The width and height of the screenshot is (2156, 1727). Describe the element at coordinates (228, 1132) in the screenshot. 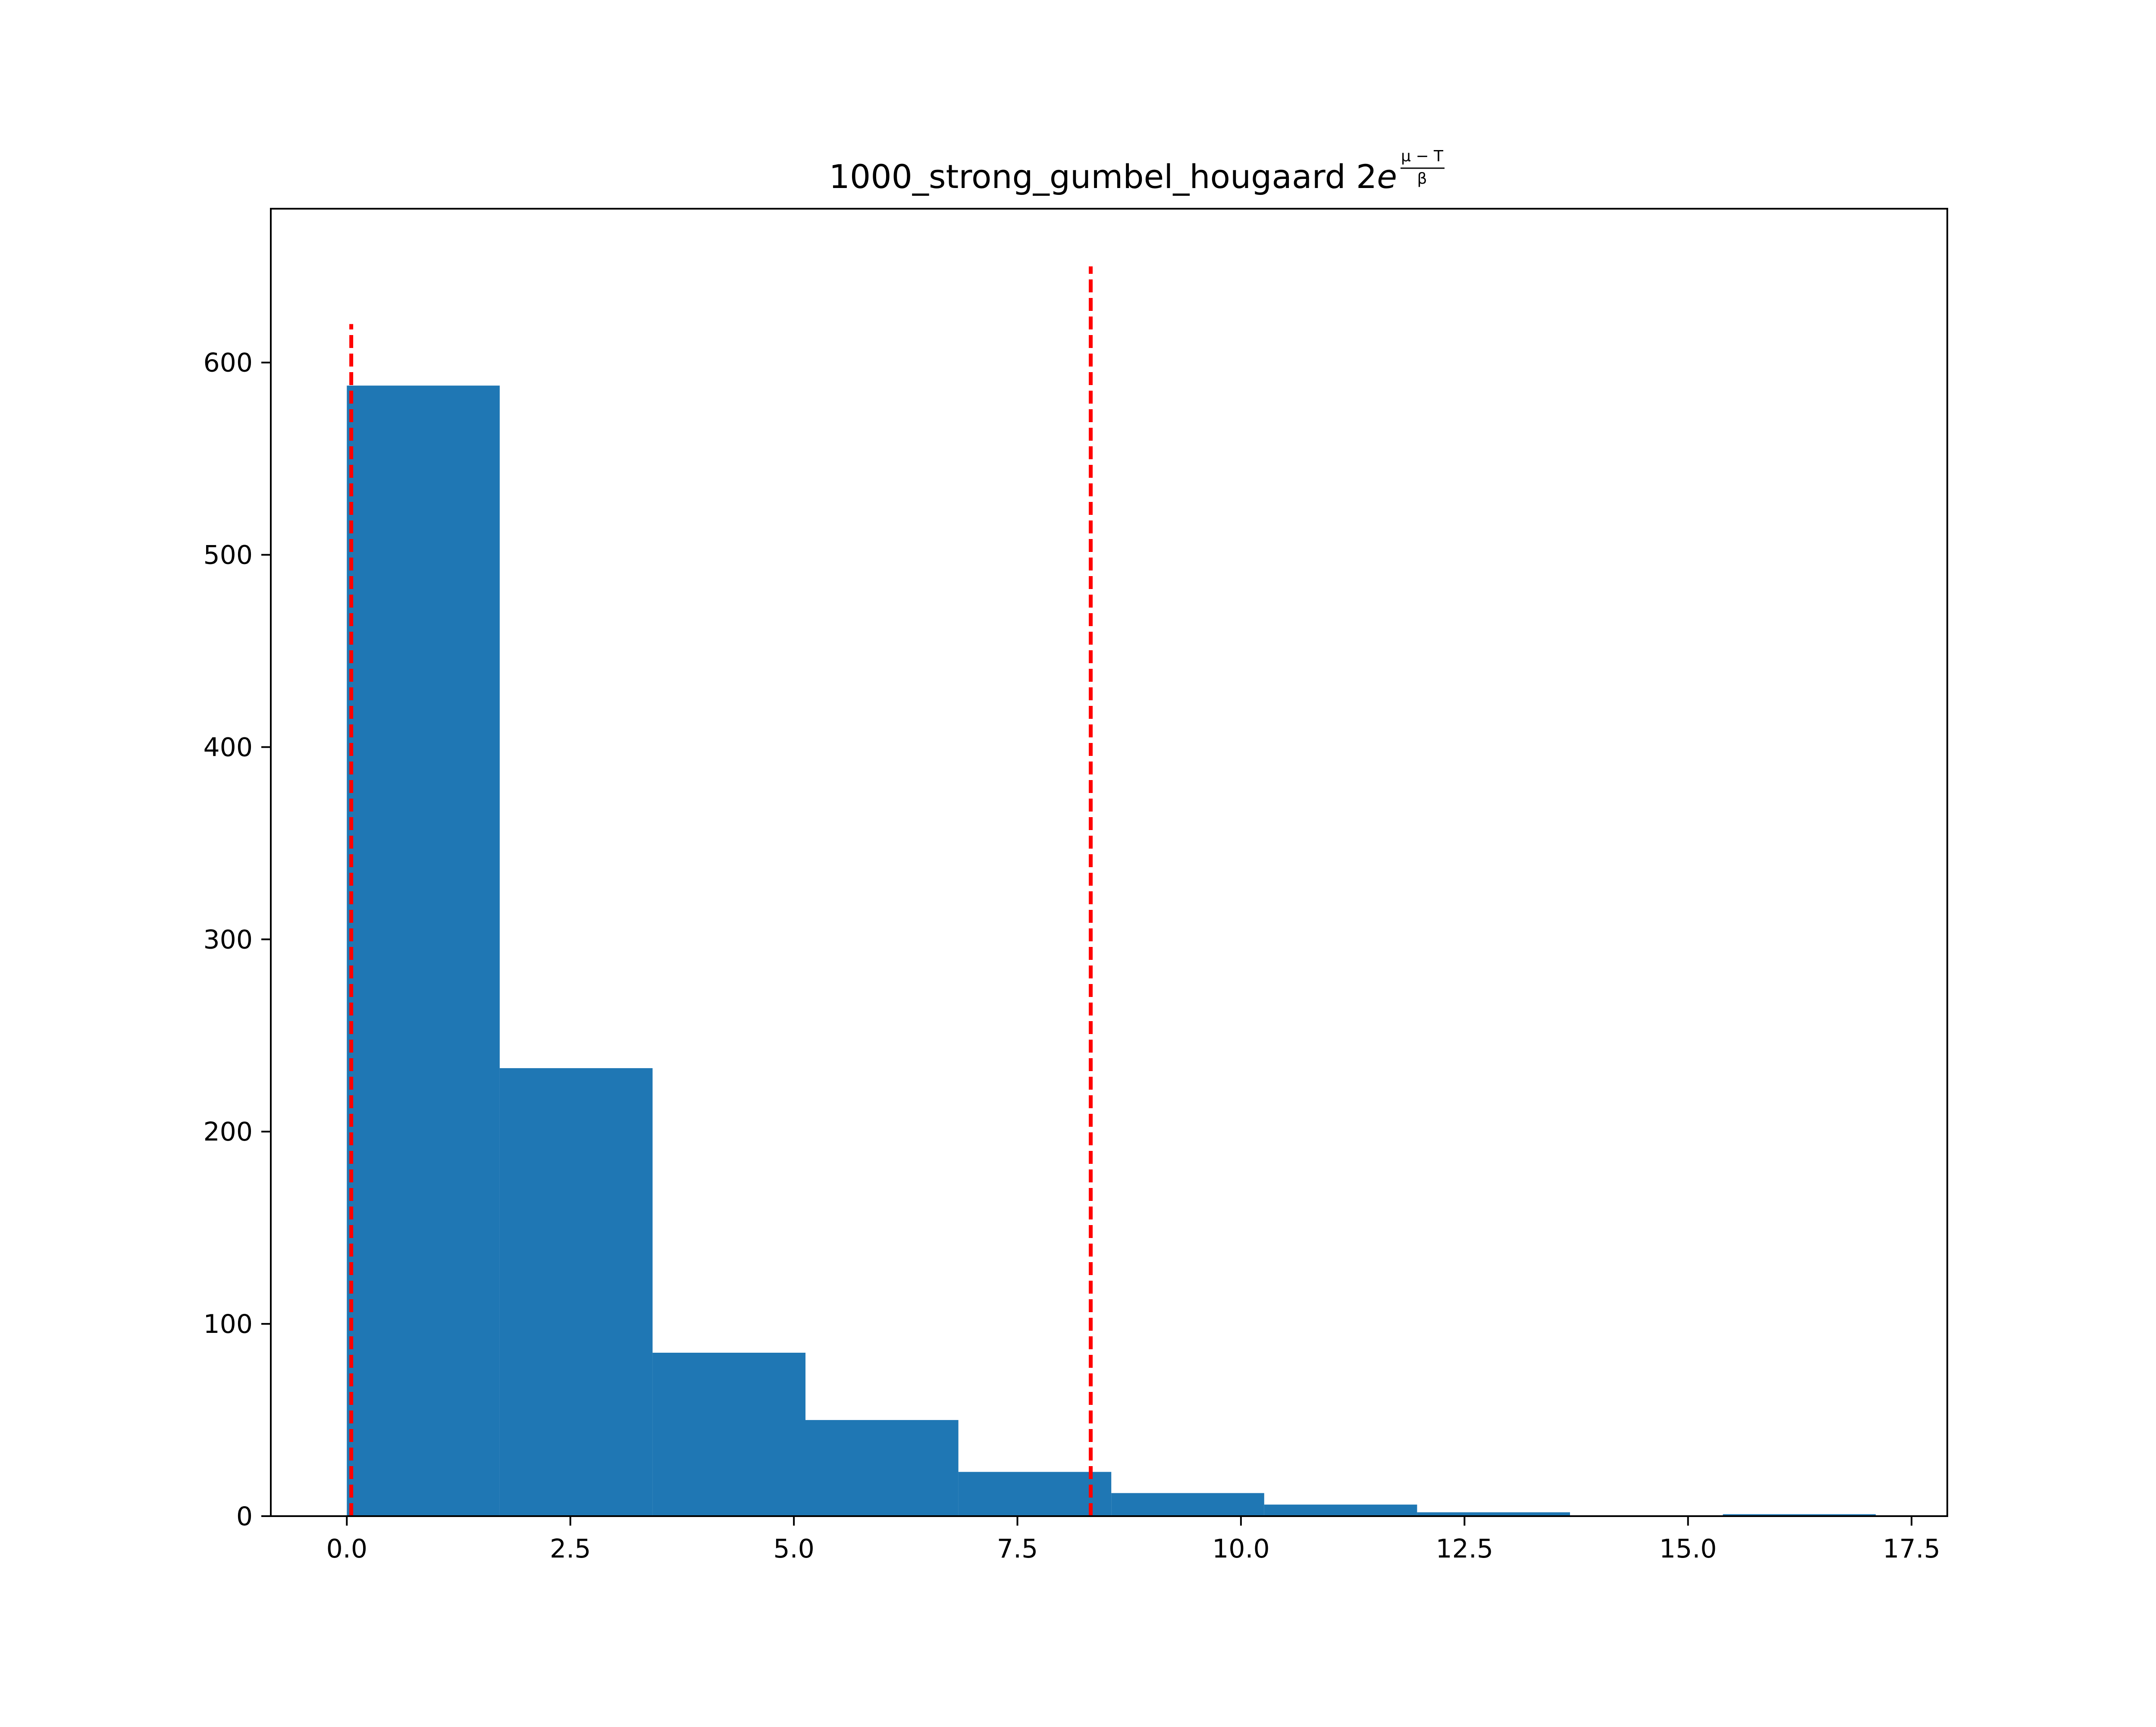

I see `y-tick-label: 200` at that location.